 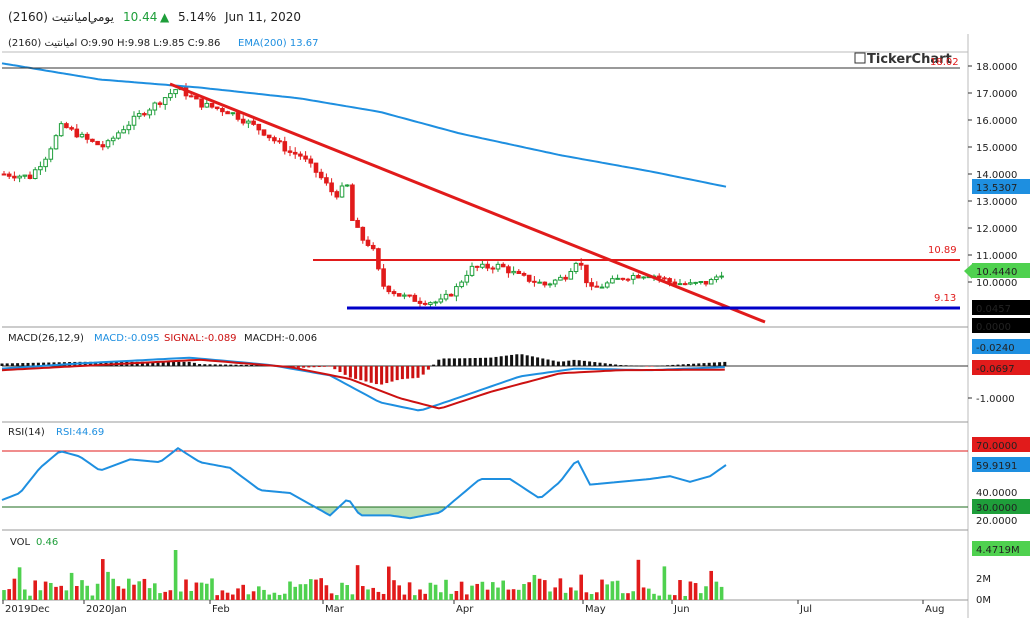 What do you see at coordinates (50, 17) in the screenshot?
I see `symbol-name: اميانتيت (2160)` at bounding box center [50, 17].